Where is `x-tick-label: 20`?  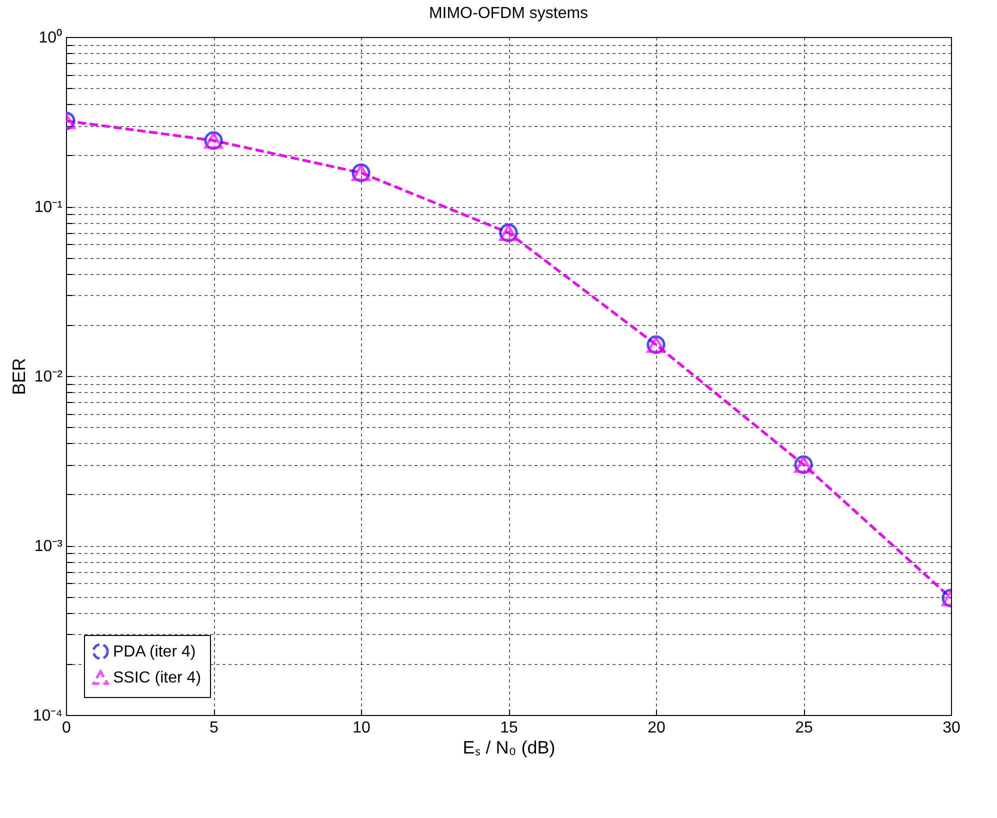
x-tick-label: 20 is located at coordinates (657, 728).